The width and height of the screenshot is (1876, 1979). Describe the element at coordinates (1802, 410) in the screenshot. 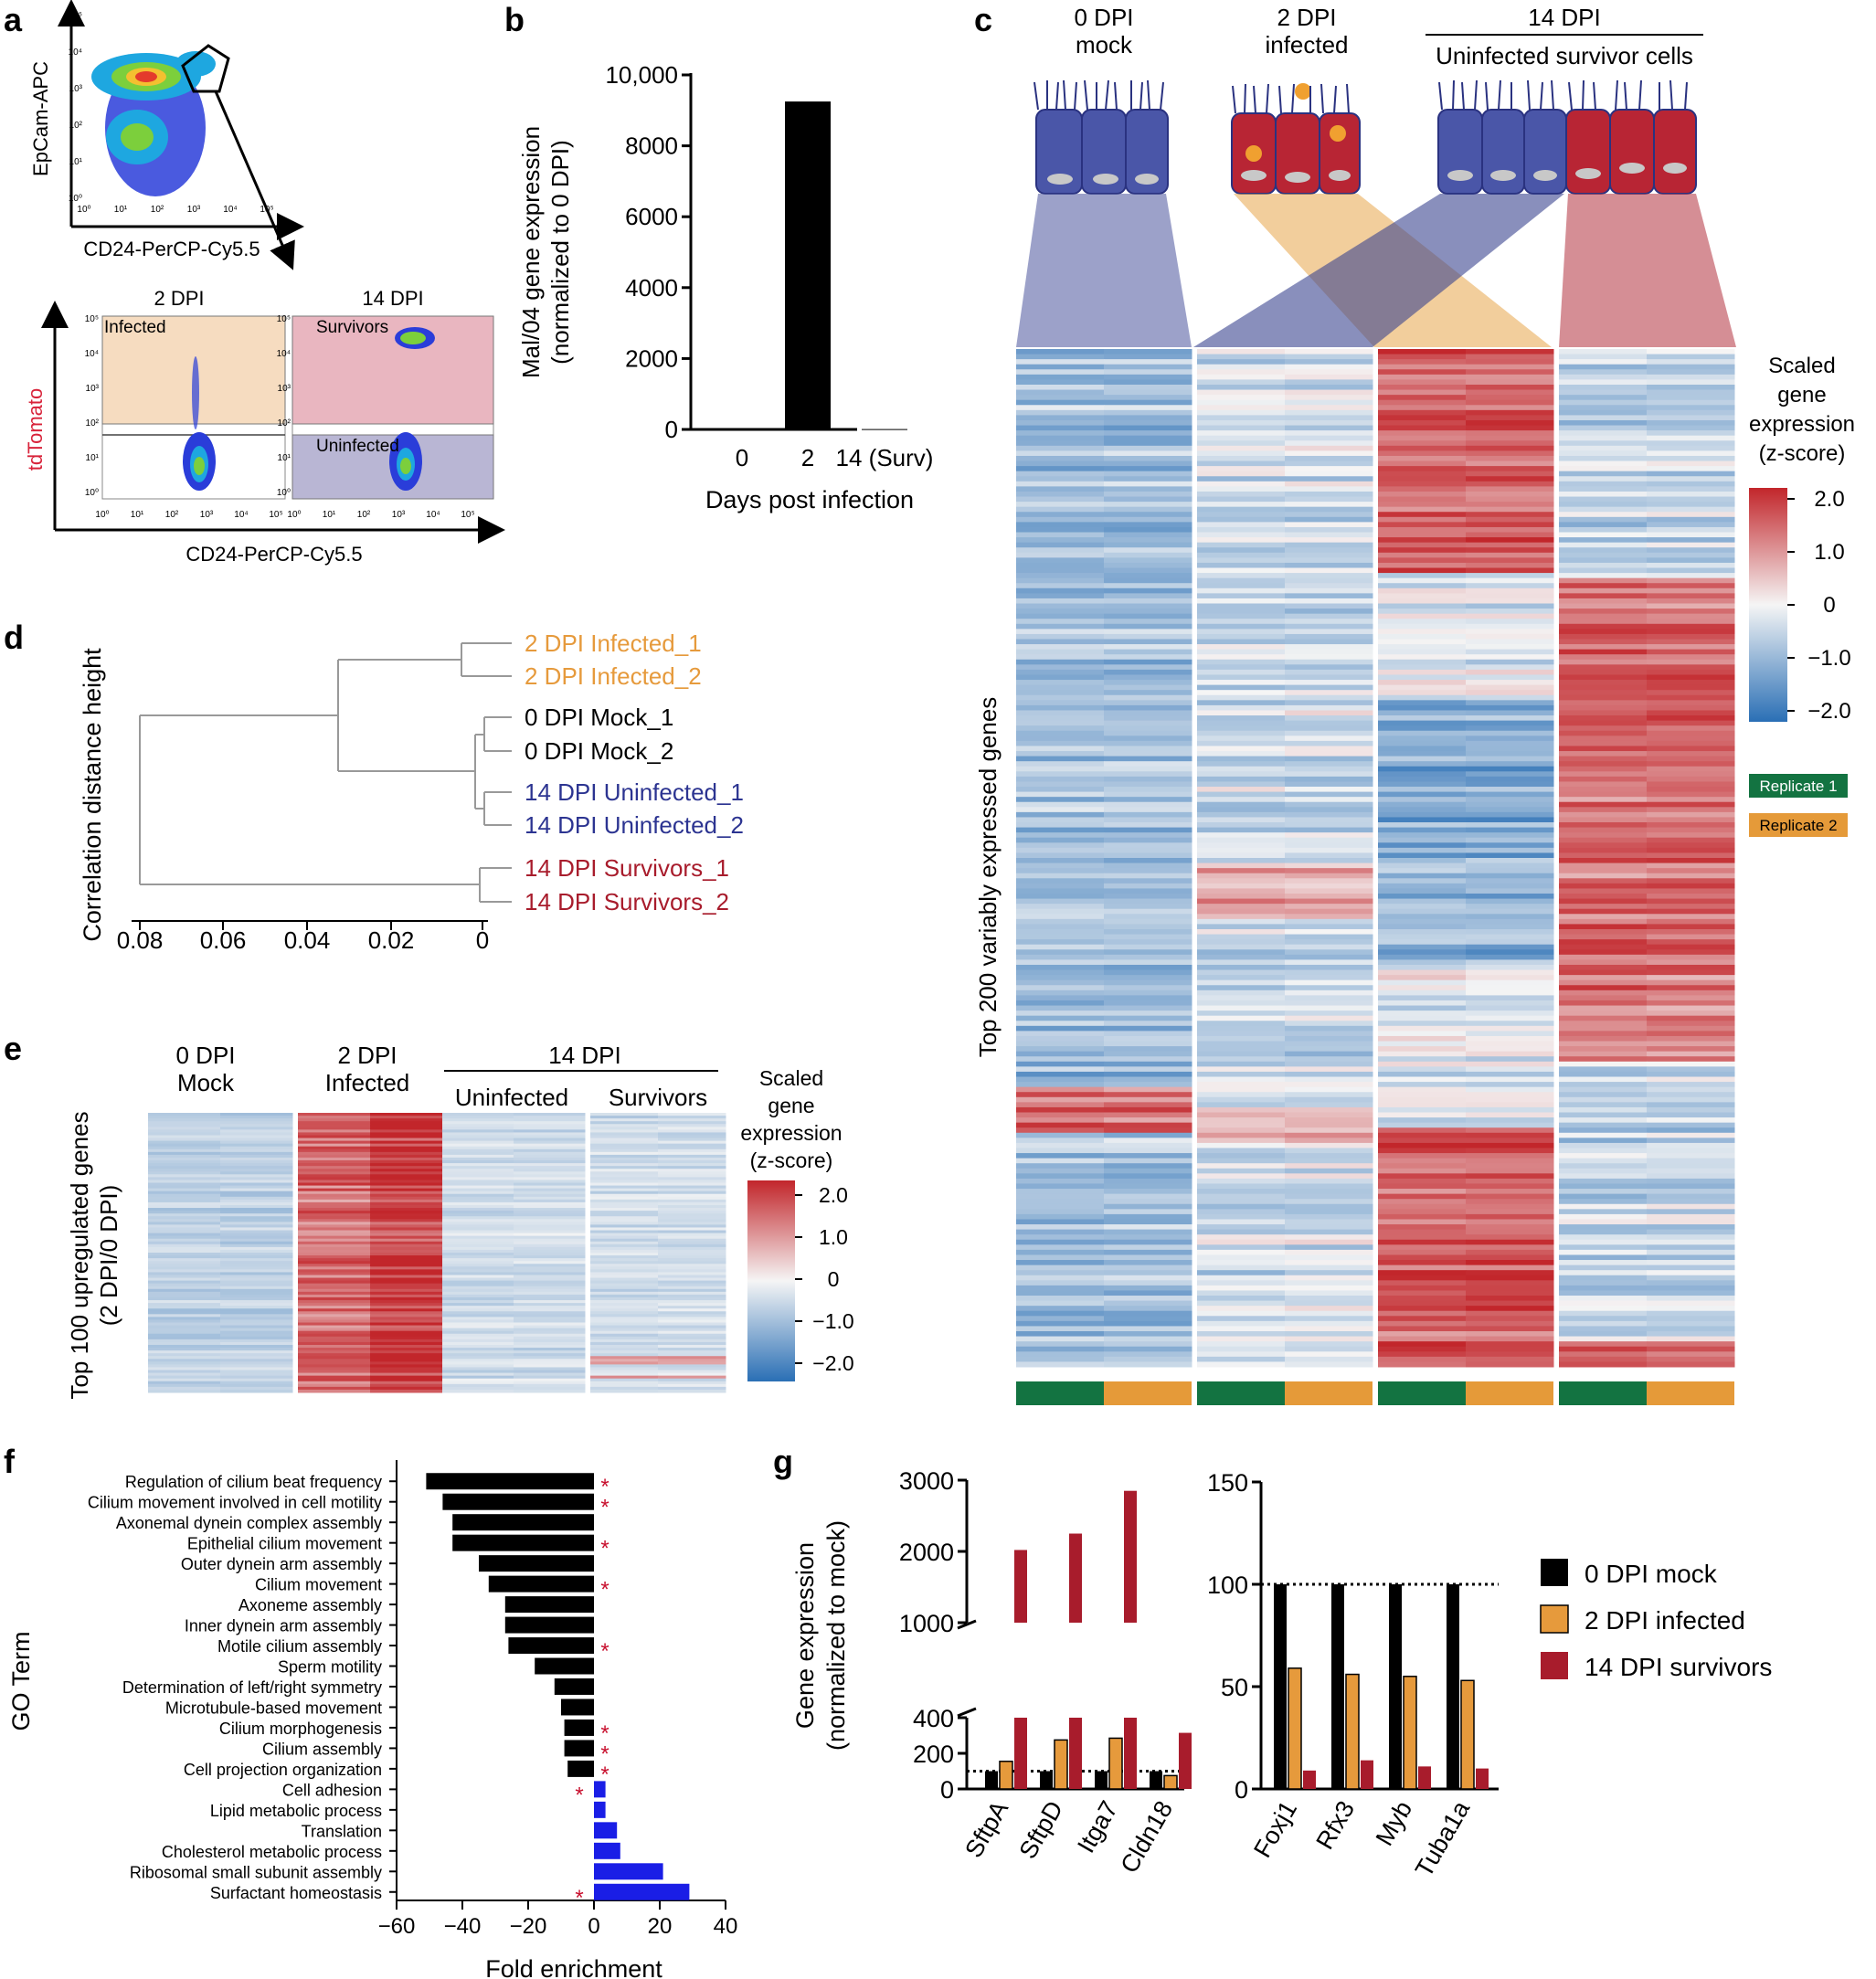

I see `c-legend-title: Scaled gene expression (z-score)` at that location.